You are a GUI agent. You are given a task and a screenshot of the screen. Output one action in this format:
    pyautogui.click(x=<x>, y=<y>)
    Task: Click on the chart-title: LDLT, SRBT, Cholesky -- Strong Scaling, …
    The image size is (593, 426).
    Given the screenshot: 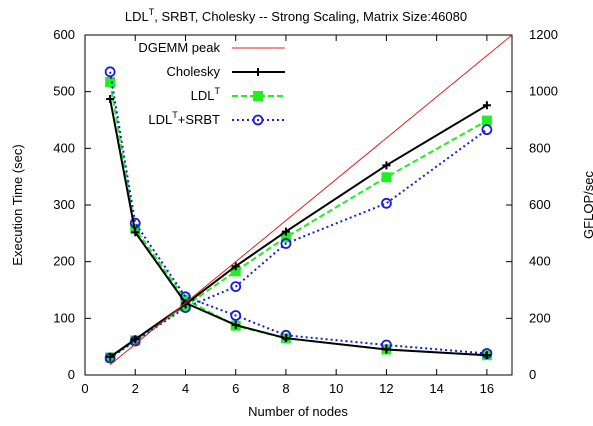 What is the action you would take?
    pyautogui.click(x=296, y=15)
    